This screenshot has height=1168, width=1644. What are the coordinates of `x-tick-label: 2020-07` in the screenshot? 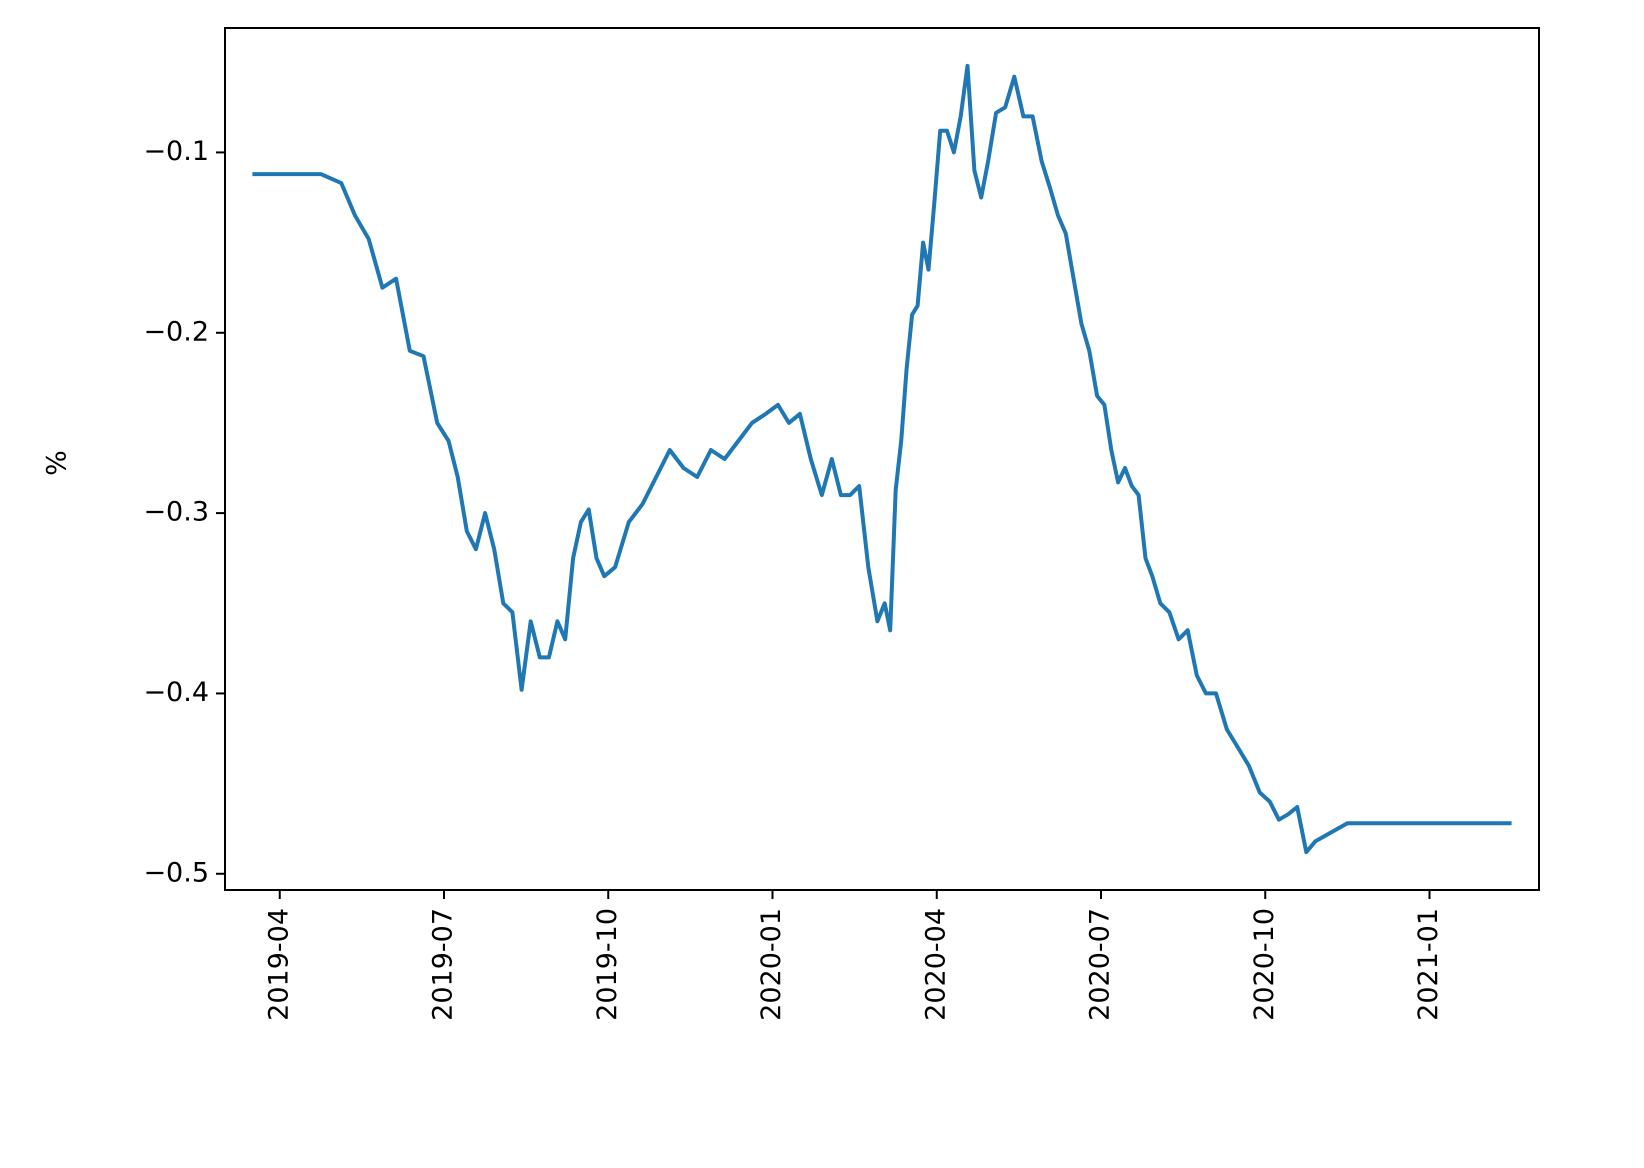 It's located at (1100, 964).